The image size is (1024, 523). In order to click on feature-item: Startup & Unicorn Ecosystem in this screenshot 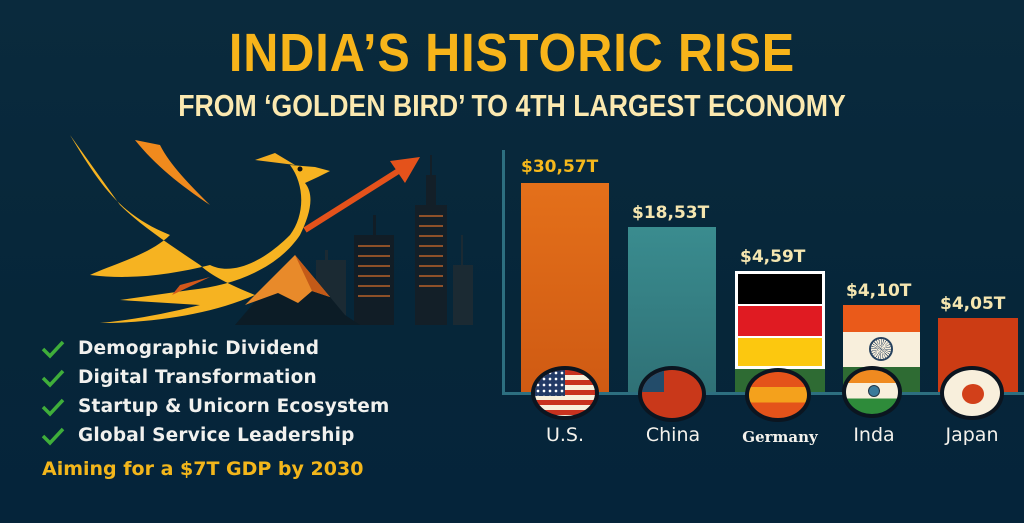, I will do `click(214, 406)`.